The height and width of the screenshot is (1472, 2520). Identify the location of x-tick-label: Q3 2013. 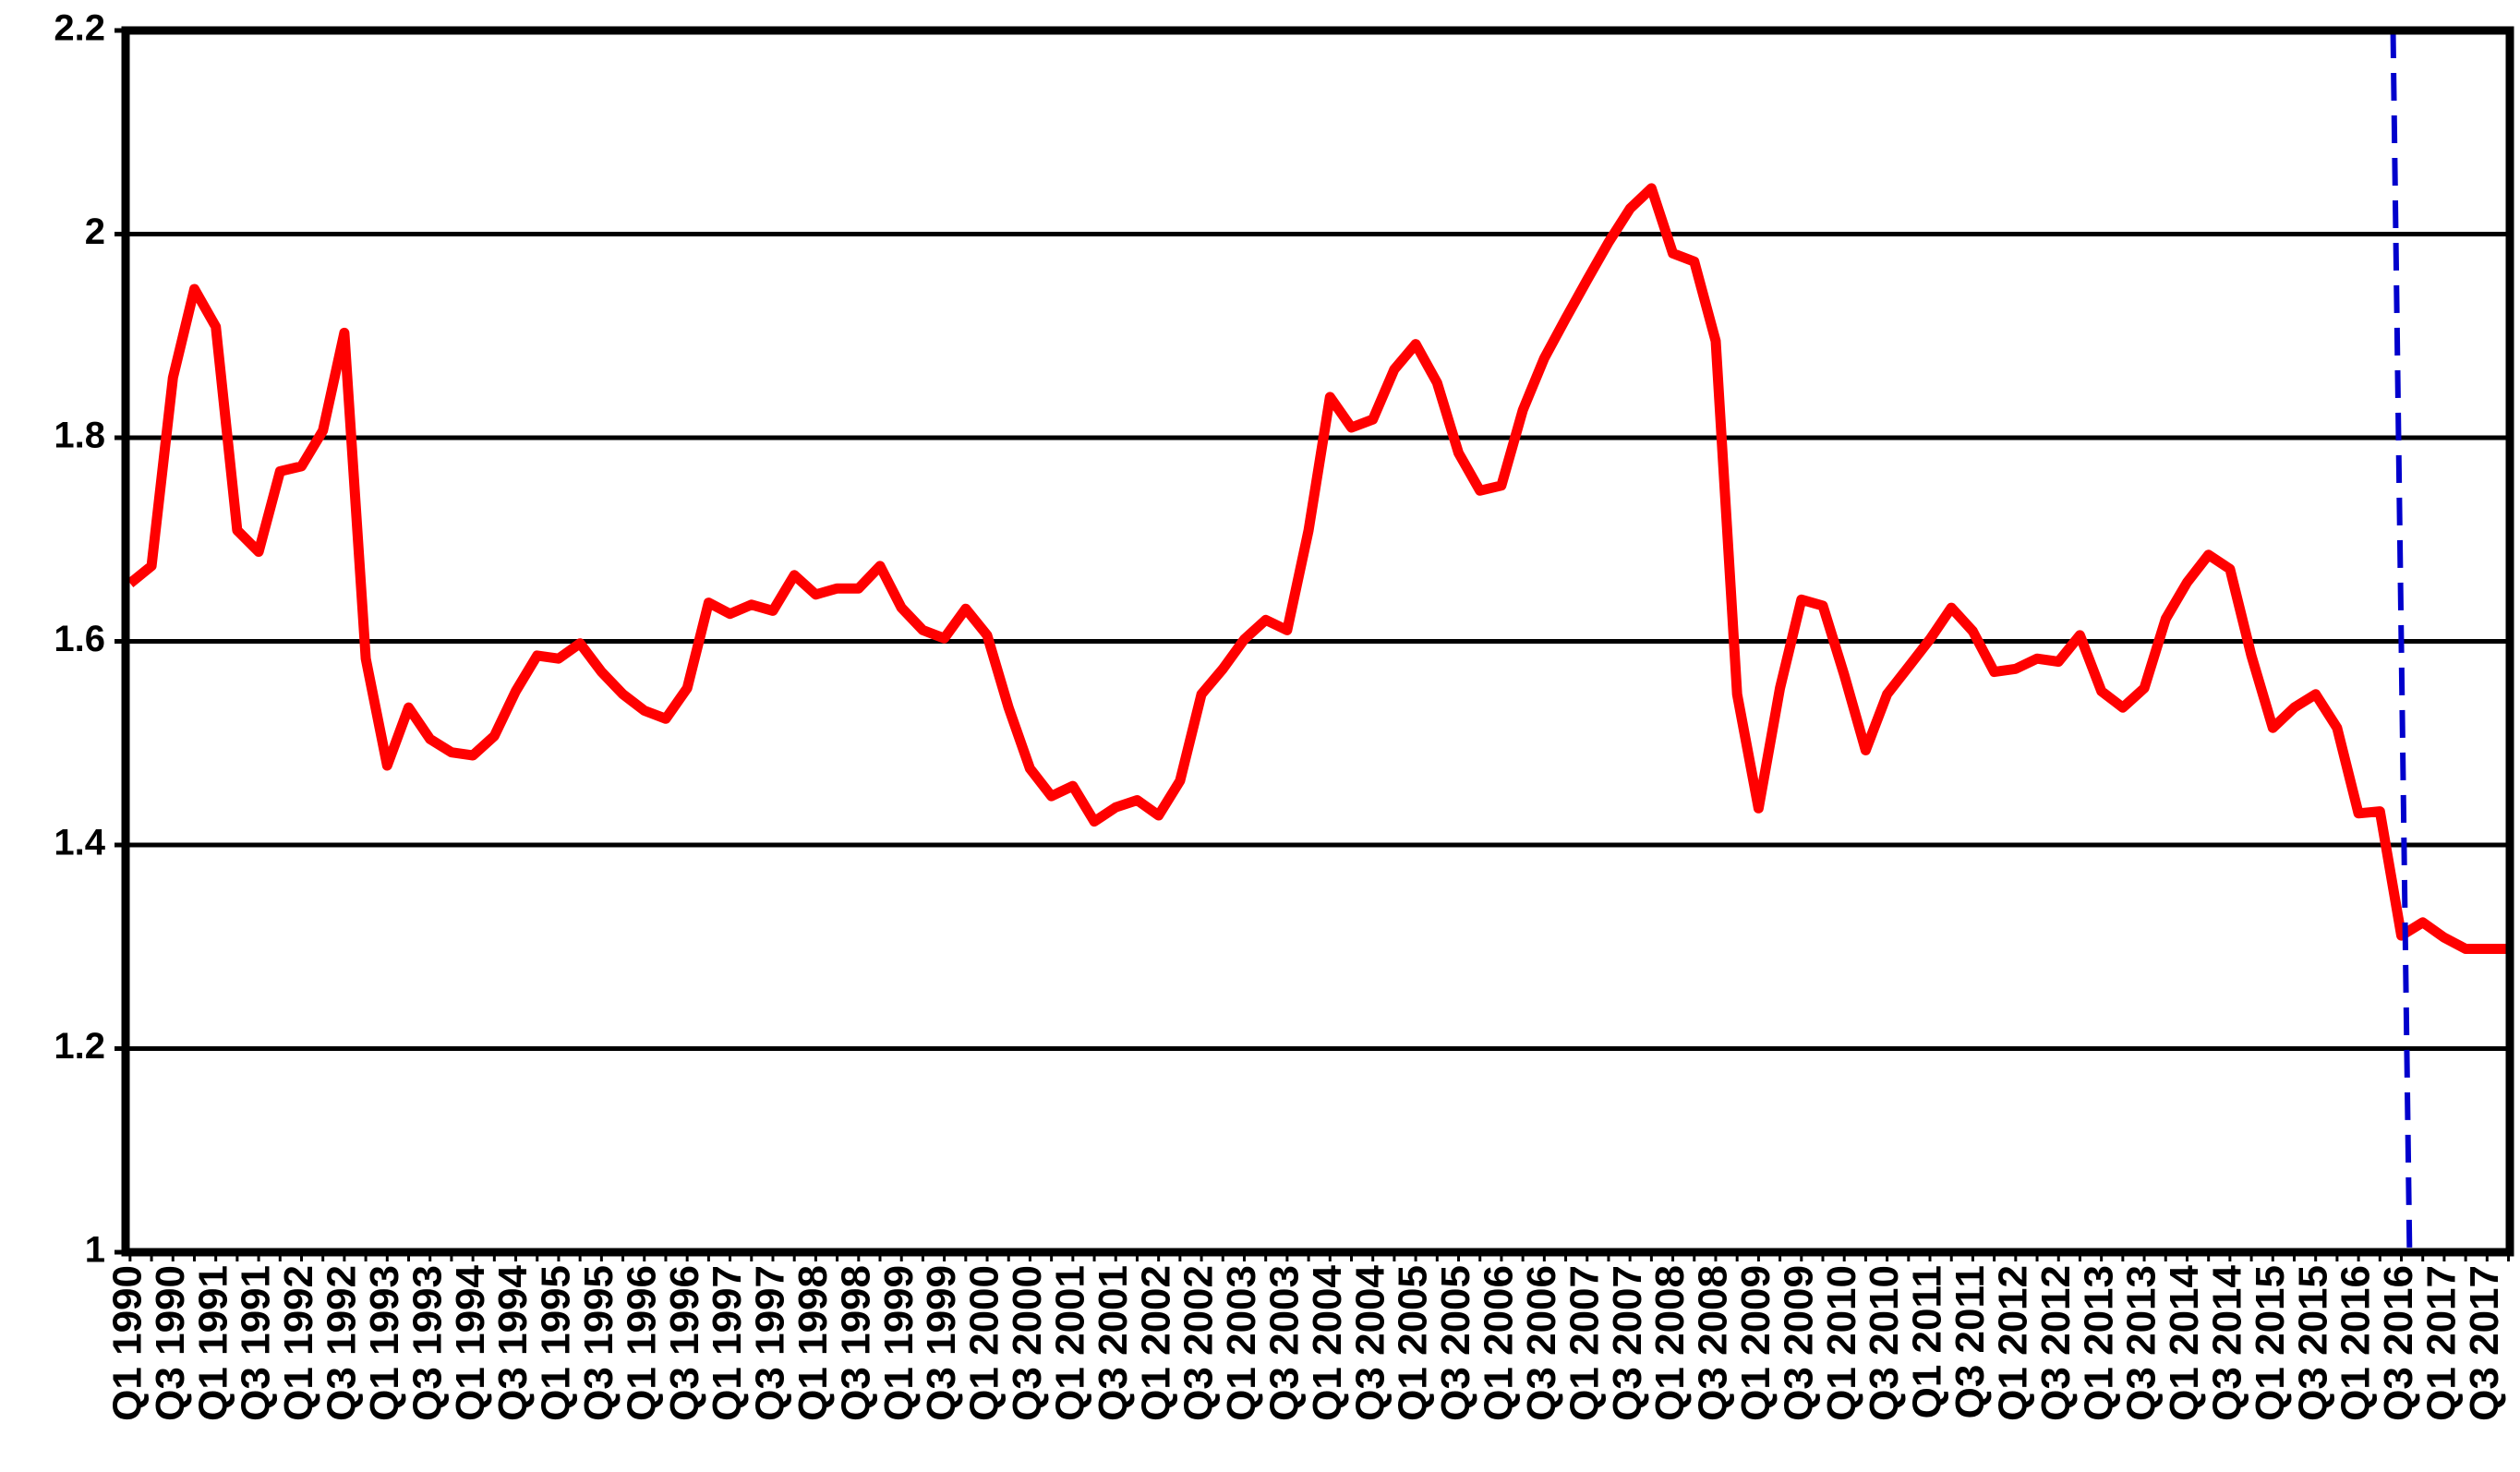
(2141, 1343).